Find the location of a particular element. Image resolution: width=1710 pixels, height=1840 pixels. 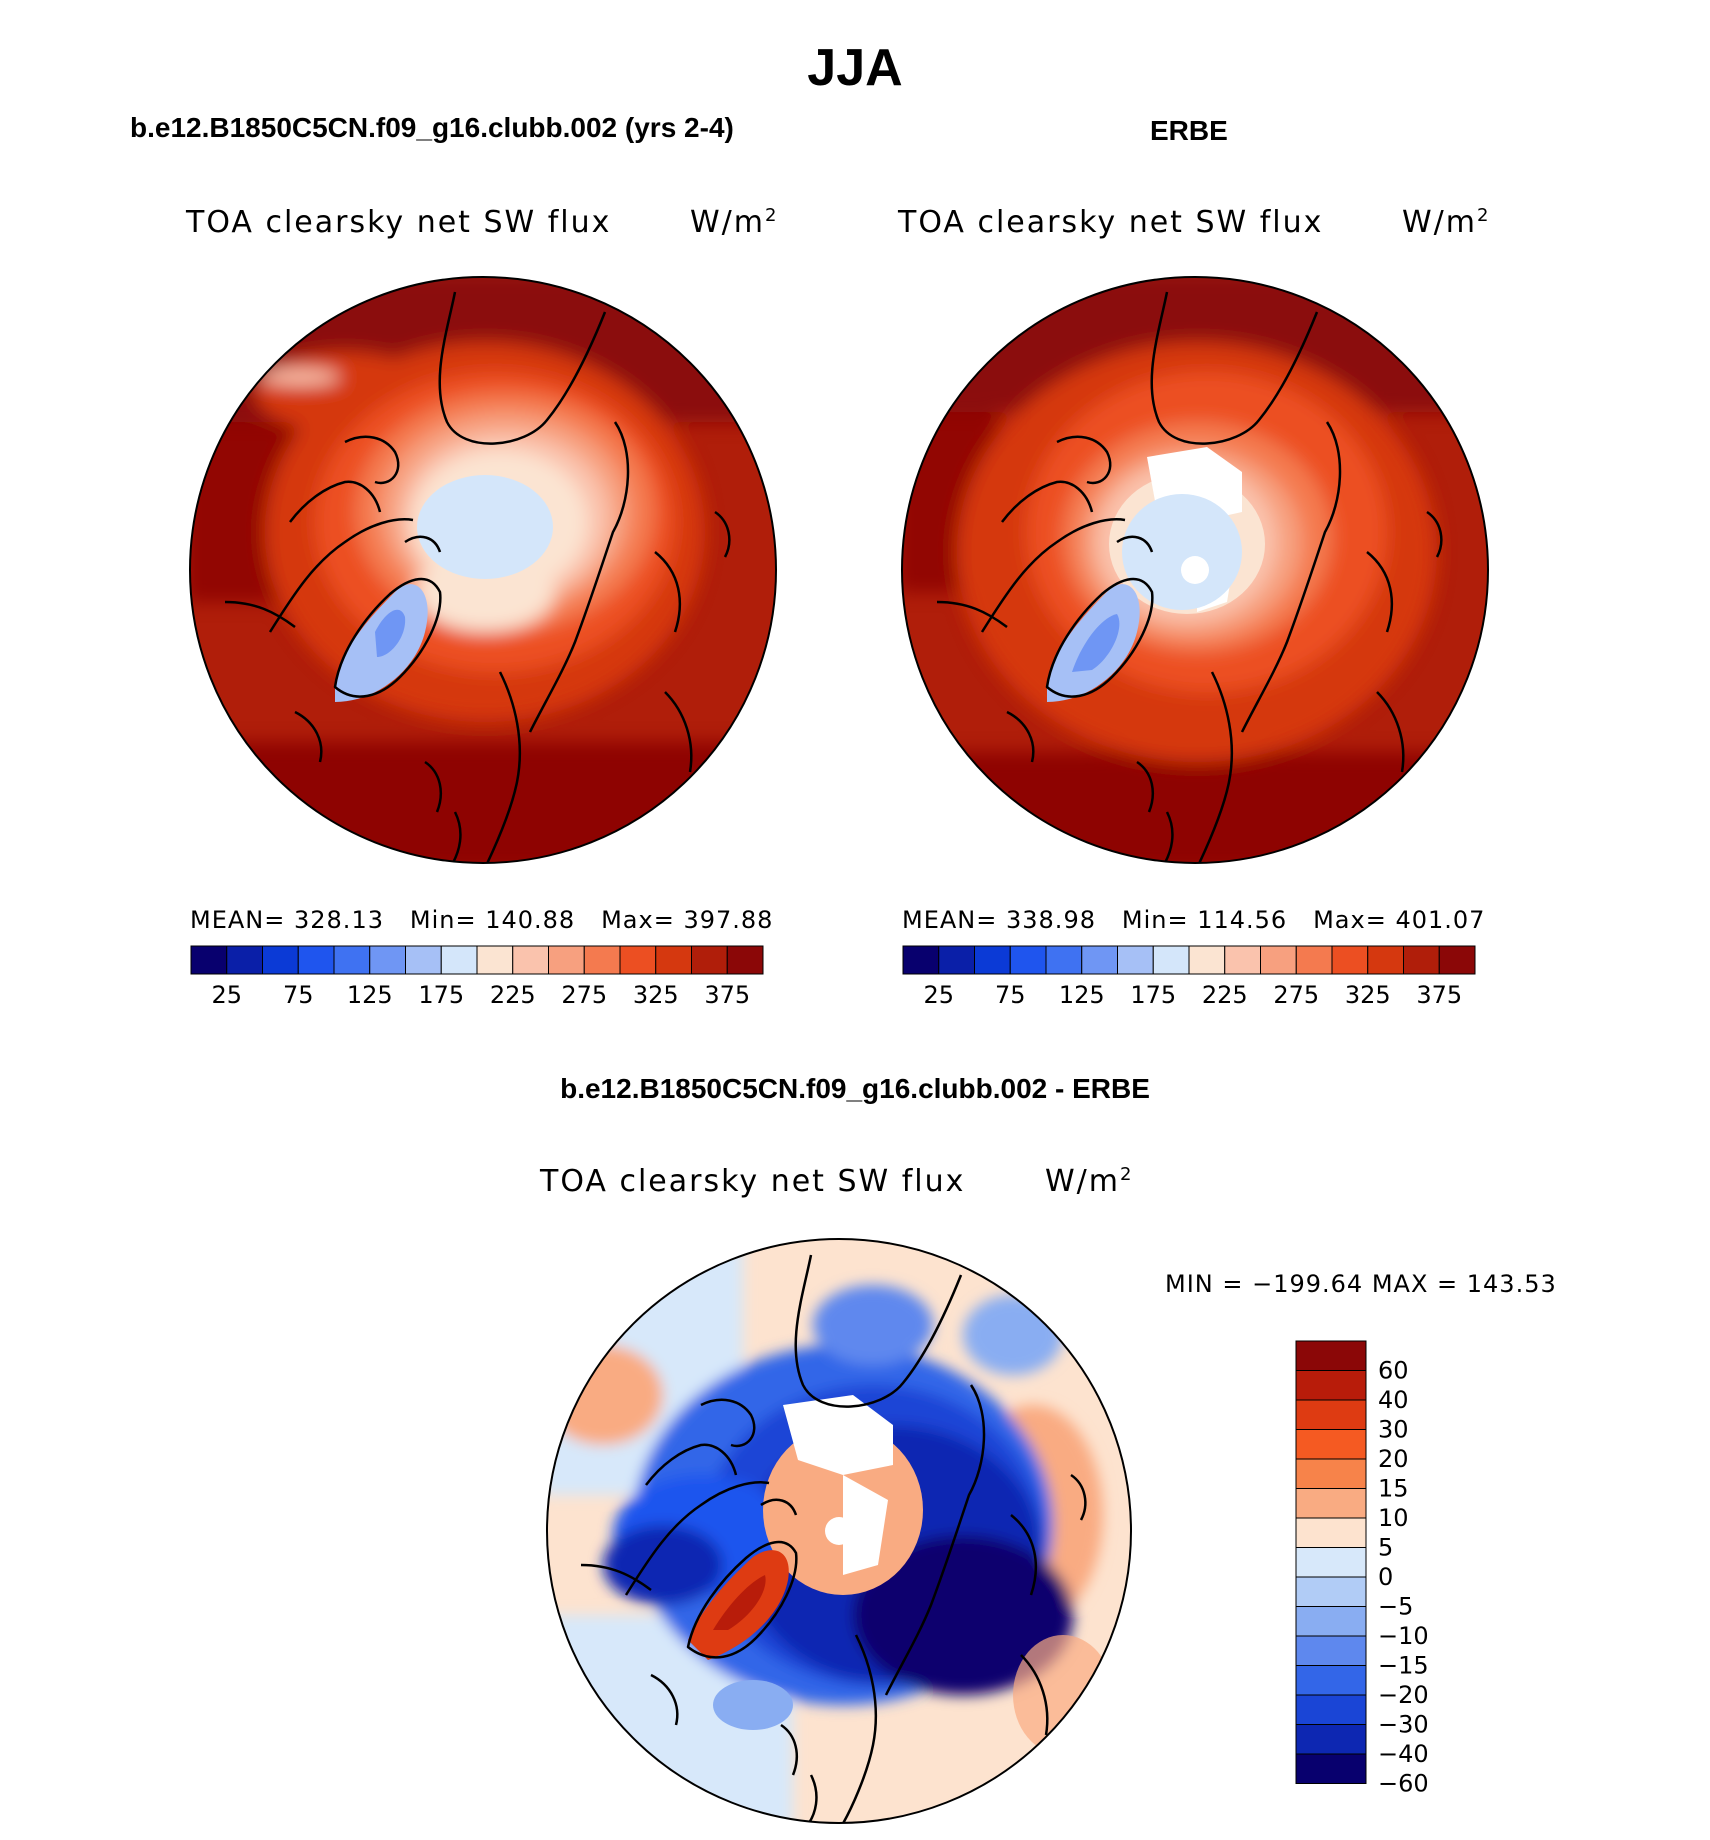

diff-units: W/m2 is located at coordinates (1089, 1181).